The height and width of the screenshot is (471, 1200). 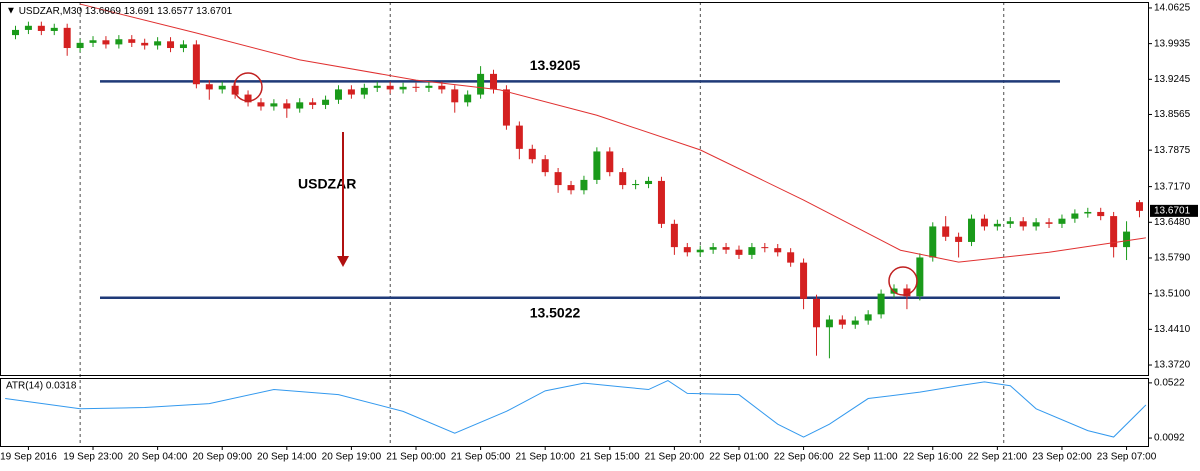 I want to click on x-tick-label: 19 Sep 23:00, so click(x=93, y=457).